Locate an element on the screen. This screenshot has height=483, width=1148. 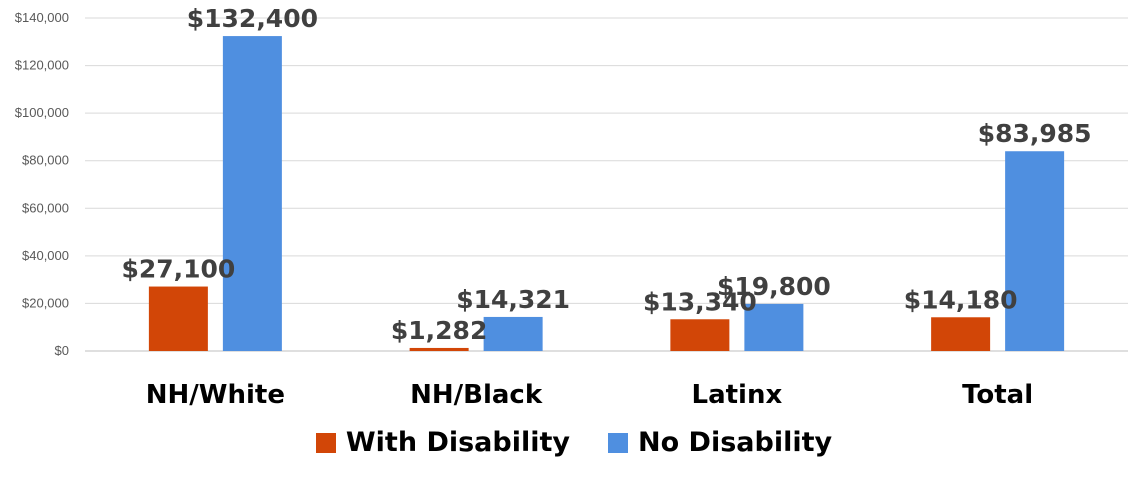
x-tick-label: Latinx is located at coordinates (737, 395).